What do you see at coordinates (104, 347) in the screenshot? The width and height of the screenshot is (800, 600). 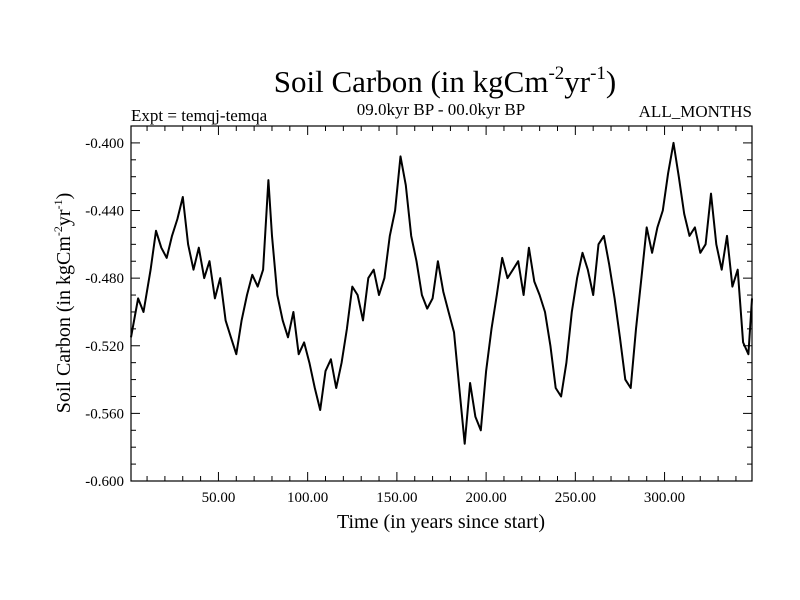 I see `y-tick-label: -0.520` at bounding box center [104, 347].